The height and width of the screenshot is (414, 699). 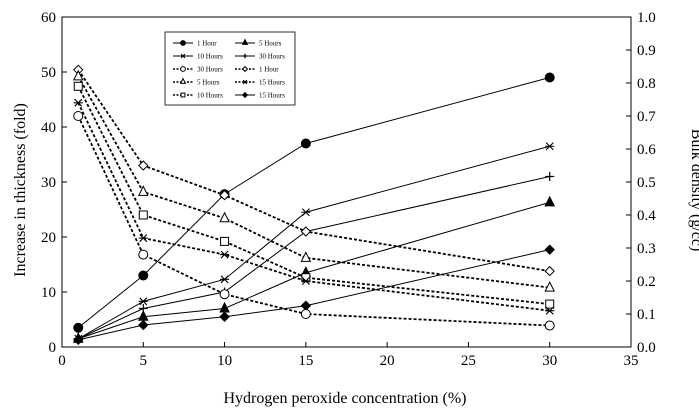 What do you see at coordinates (230, 68) in the screenshot?
I see `legend-box` at bounding box center [230, 68].